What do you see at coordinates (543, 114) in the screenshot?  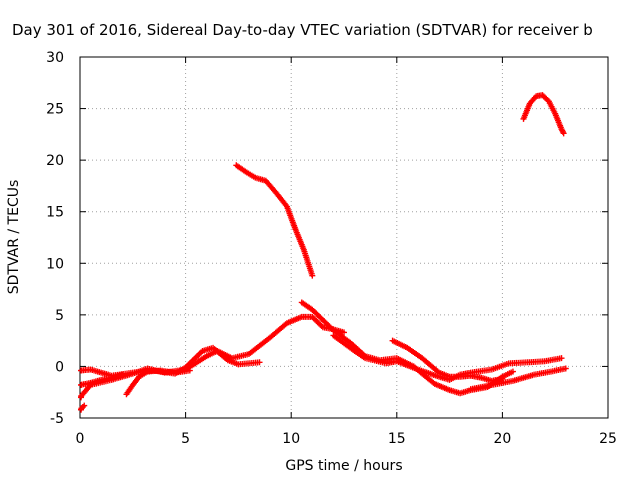 I see `series-arc-high-evening` at bounding box center [543, 114].